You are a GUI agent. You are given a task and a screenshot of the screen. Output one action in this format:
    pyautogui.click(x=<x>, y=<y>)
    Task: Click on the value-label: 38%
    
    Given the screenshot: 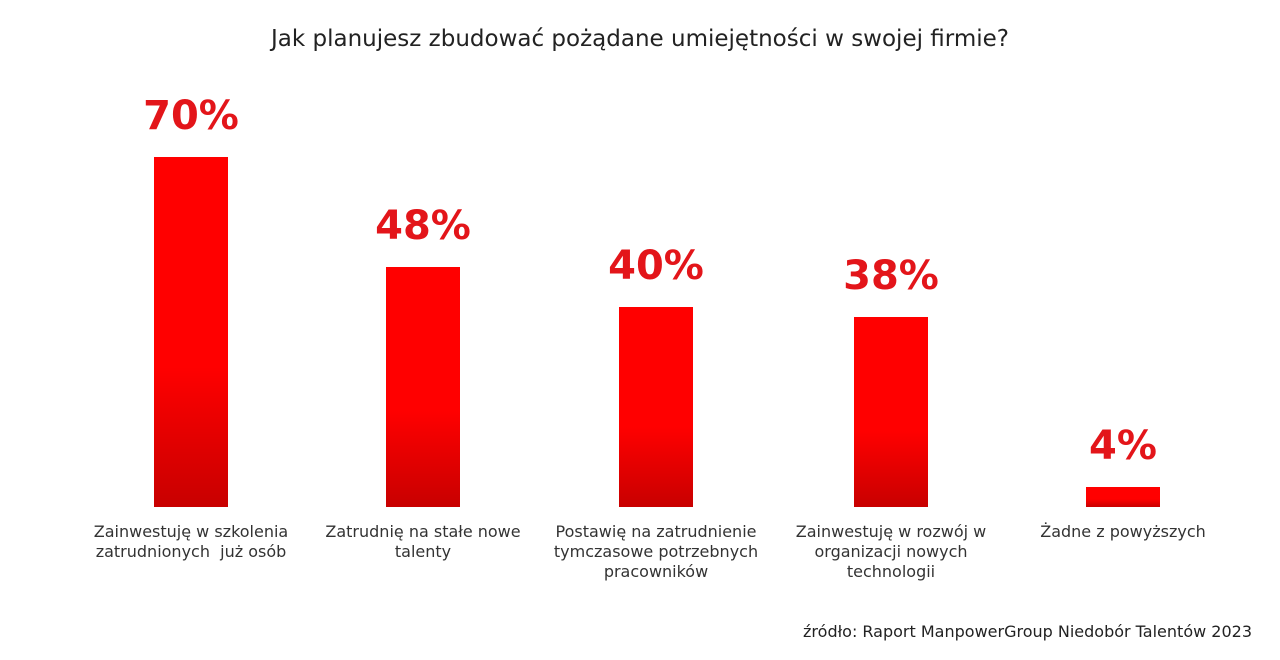 What is the action you would take?
    pyautogui.click(x=891, y=276)
    